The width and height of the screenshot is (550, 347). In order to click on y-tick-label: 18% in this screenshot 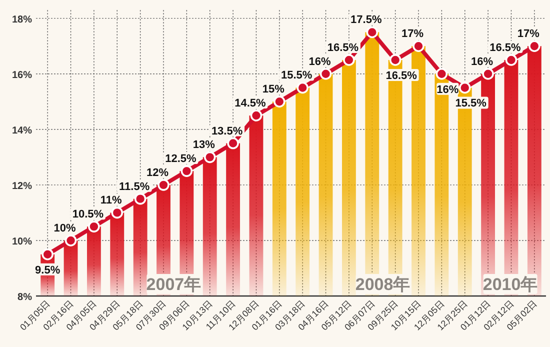, I will do `click(22, 20)`.